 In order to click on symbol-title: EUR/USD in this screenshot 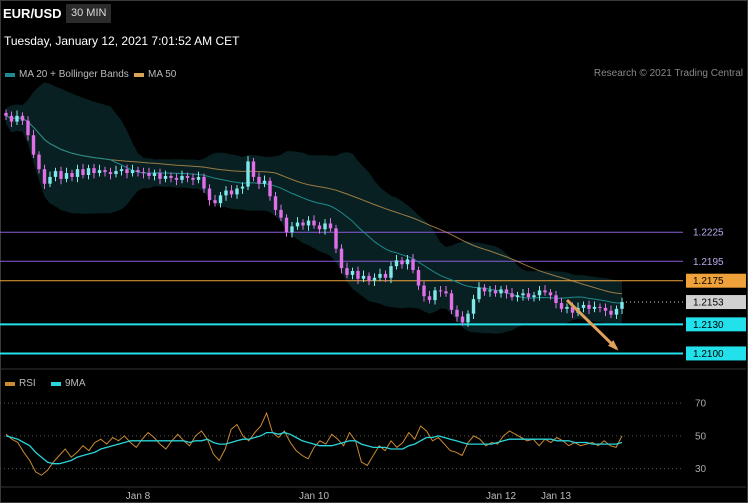, I will do `click(32, 13)`.